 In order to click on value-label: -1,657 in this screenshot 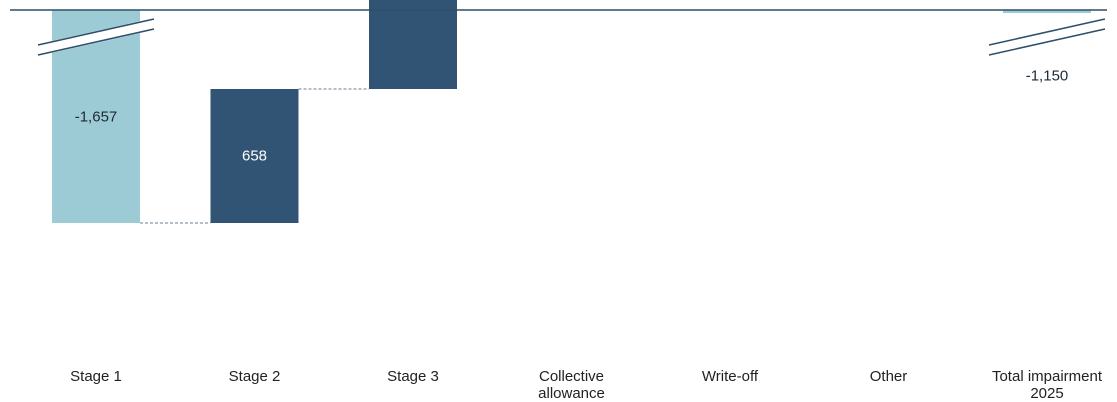, I will do `click(96, 117)`.